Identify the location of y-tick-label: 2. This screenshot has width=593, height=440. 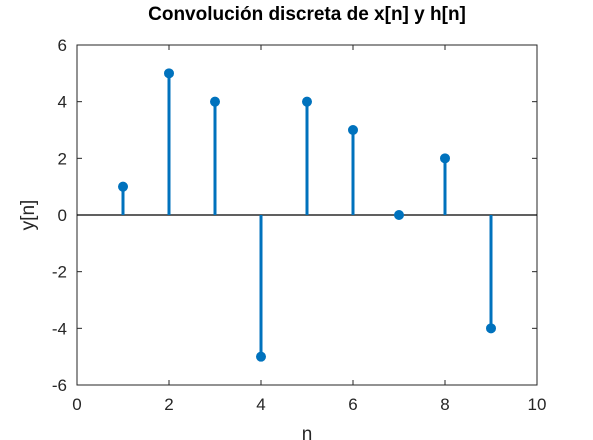
(62, 158).